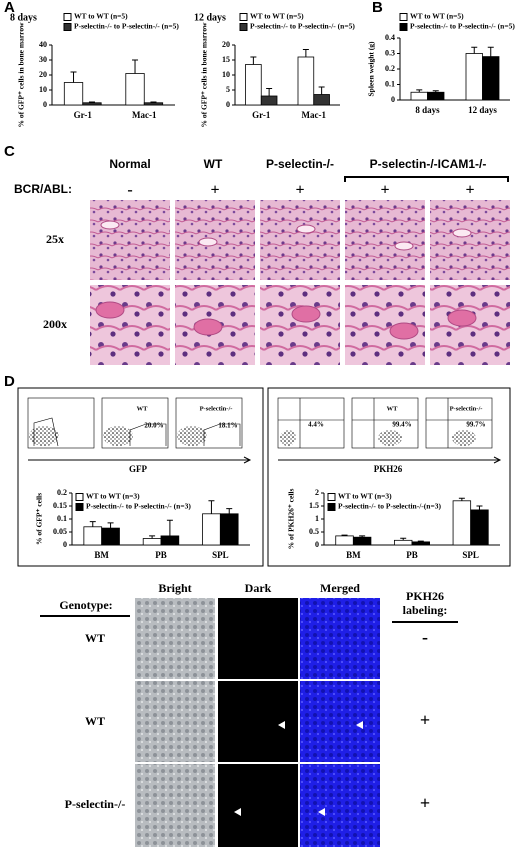 The height and width of the screenshot is (847, 520). What do you see at coordinates (153, 426) in the screenshot?
I see `gate-percent: 20.0%` at bounding box center [153, 426].